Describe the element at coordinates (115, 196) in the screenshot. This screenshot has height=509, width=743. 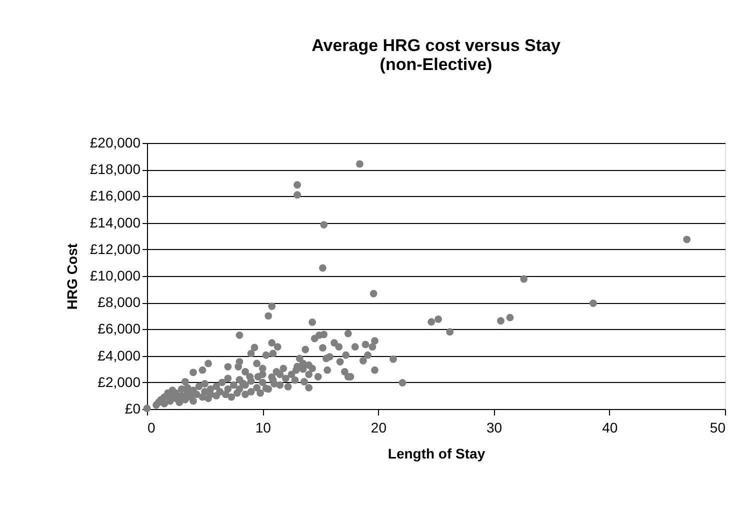
I see `y-tick-label: £16,000` at that location.